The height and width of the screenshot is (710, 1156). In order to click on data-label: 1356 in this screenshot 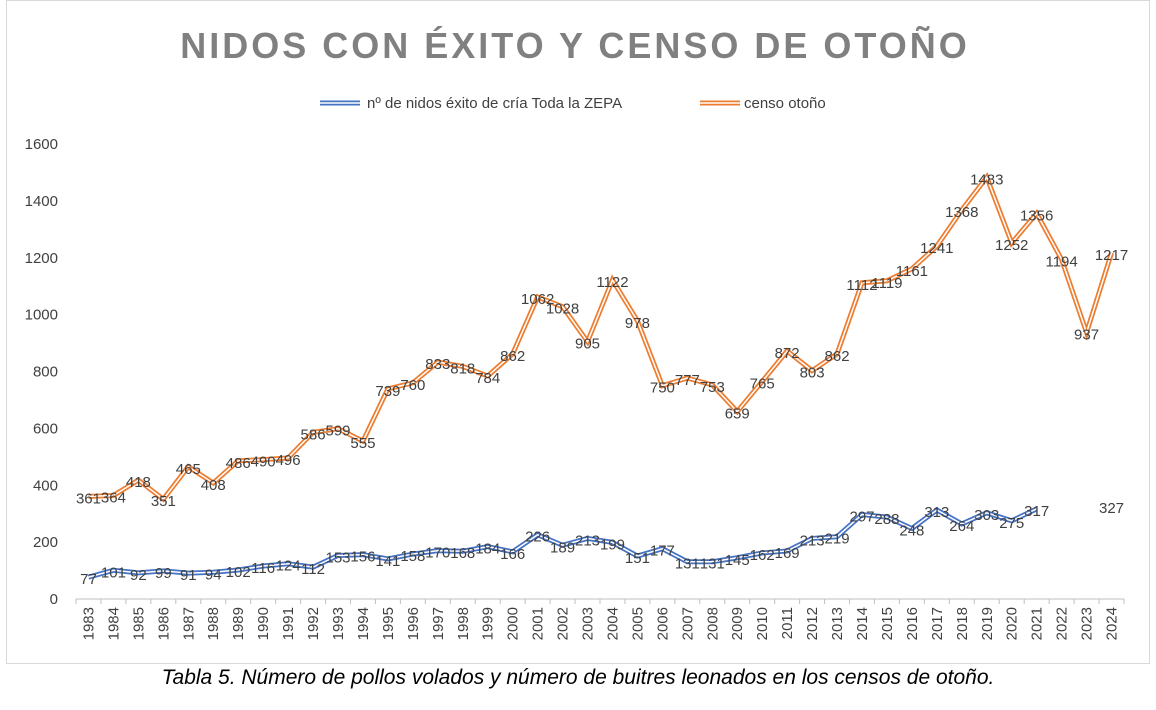, I will do `click(1036, 215)`.